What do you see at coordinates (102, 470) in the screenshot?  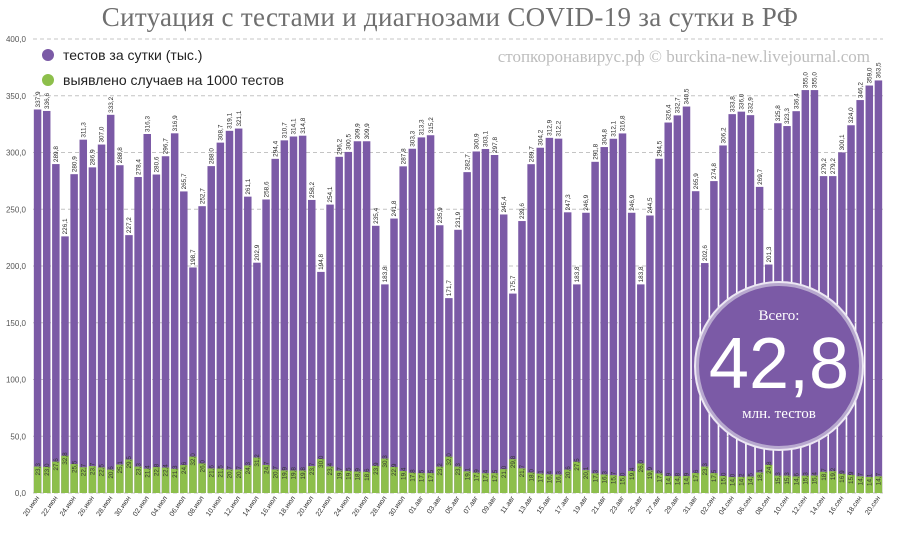 I see `data-label-cases: 22,5` at bounding box center [102, 470].